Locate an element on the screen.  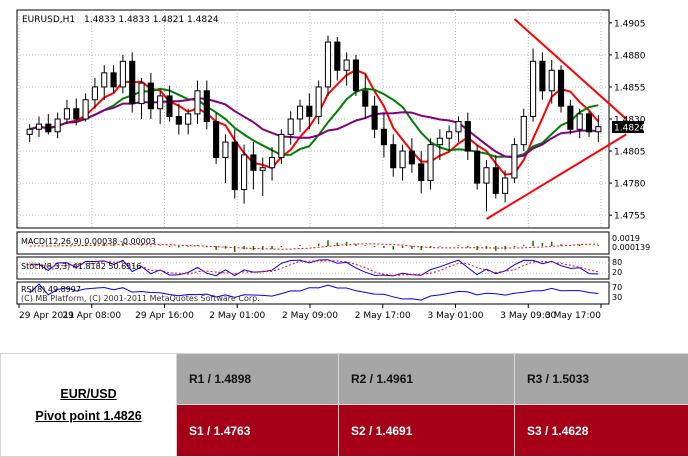
chart-quote: 1.4833 1.4833 1.4821 1.4824 is located at coordinates (151, 20).